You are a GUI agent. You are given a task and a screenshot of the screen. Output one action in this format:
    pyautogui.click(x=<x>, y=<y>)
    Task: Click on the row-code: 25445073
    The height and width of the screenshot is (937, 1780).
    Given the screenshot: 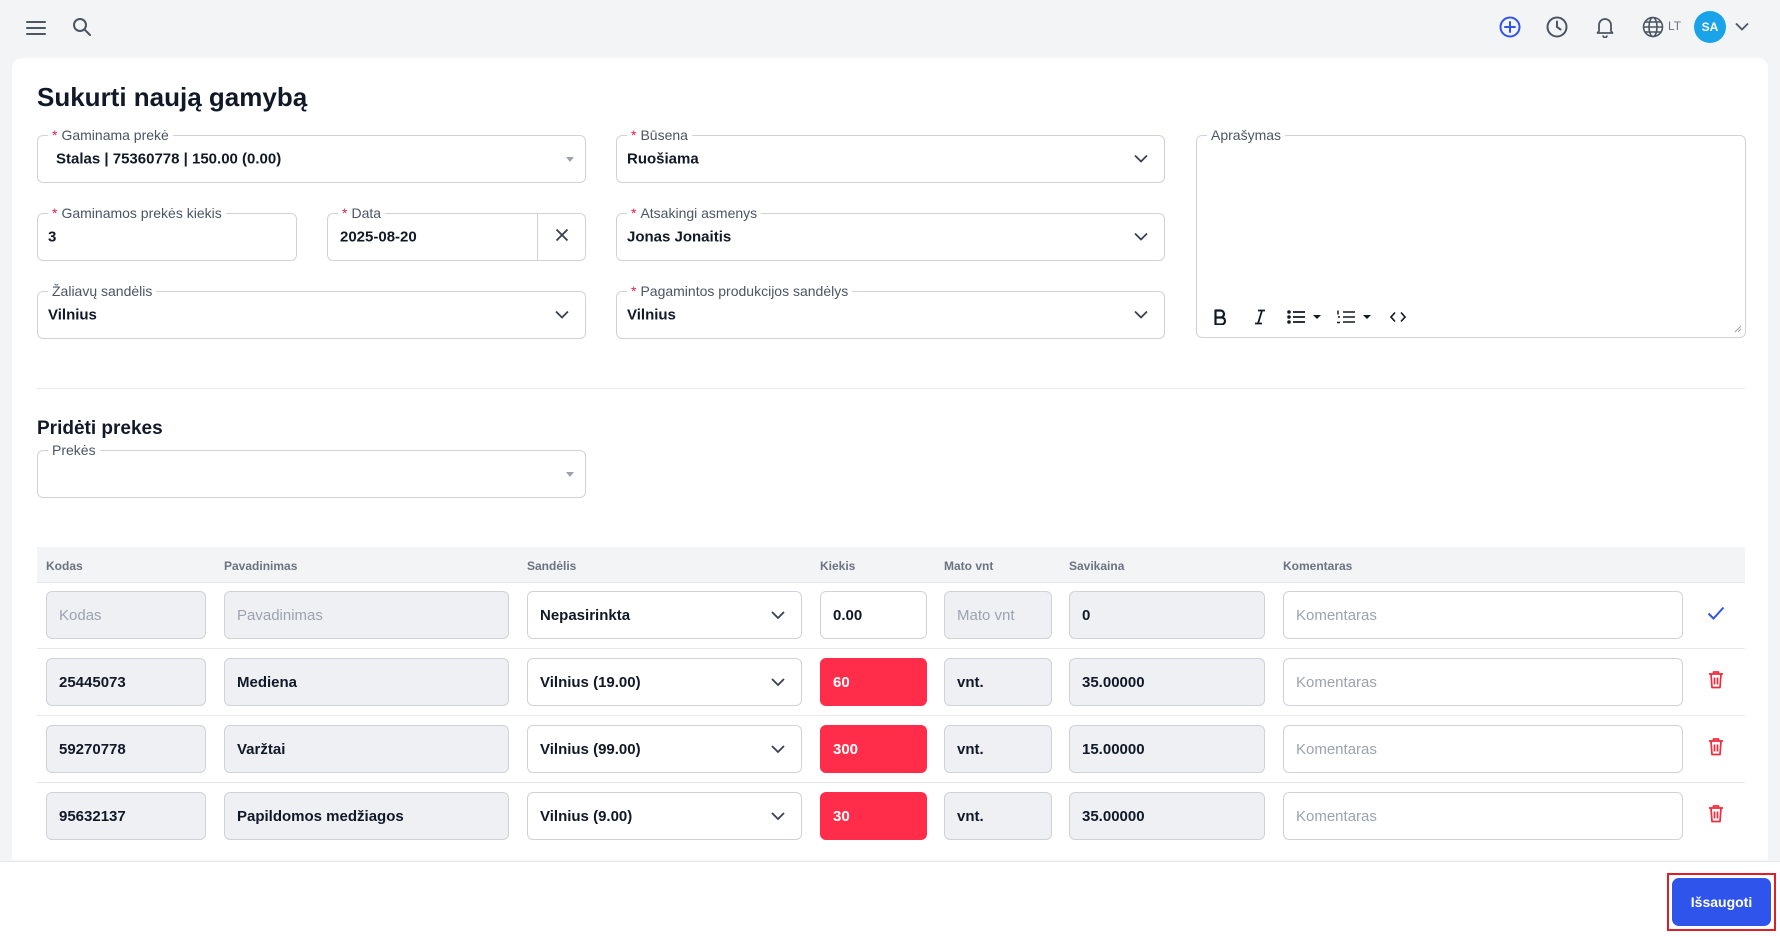 What is the action you would take?
    pyautogui.click(x=126, y=682)
    